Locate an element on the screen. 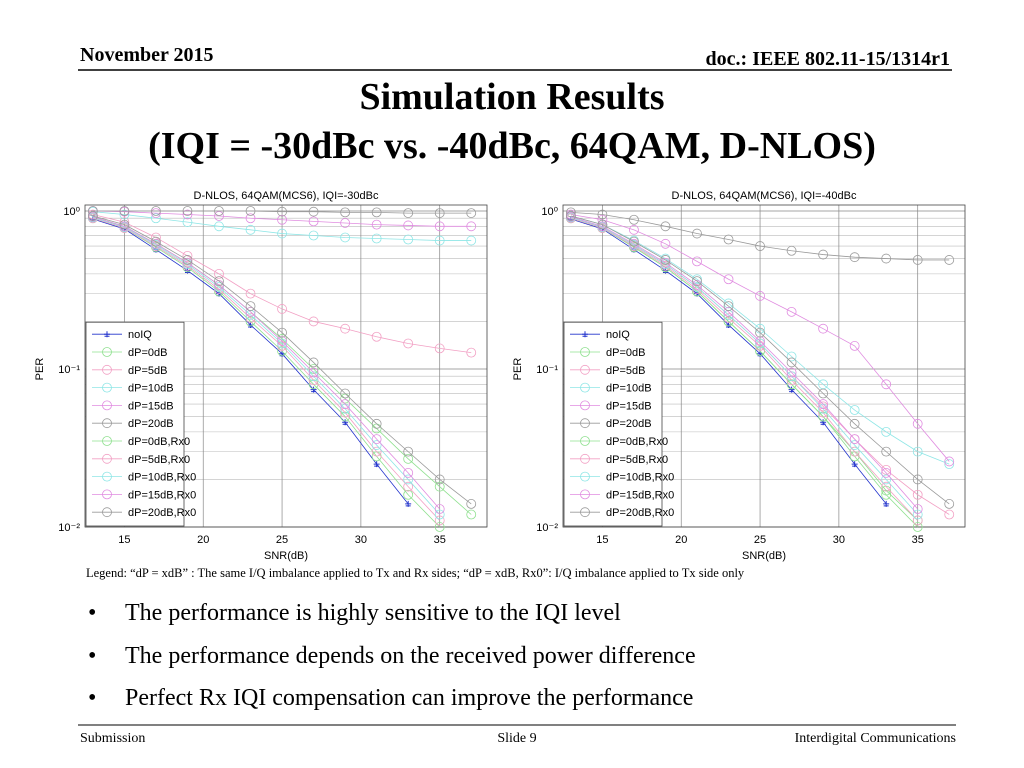  x-axis-label: SNR(dB) is located at coordinates (764, 556).